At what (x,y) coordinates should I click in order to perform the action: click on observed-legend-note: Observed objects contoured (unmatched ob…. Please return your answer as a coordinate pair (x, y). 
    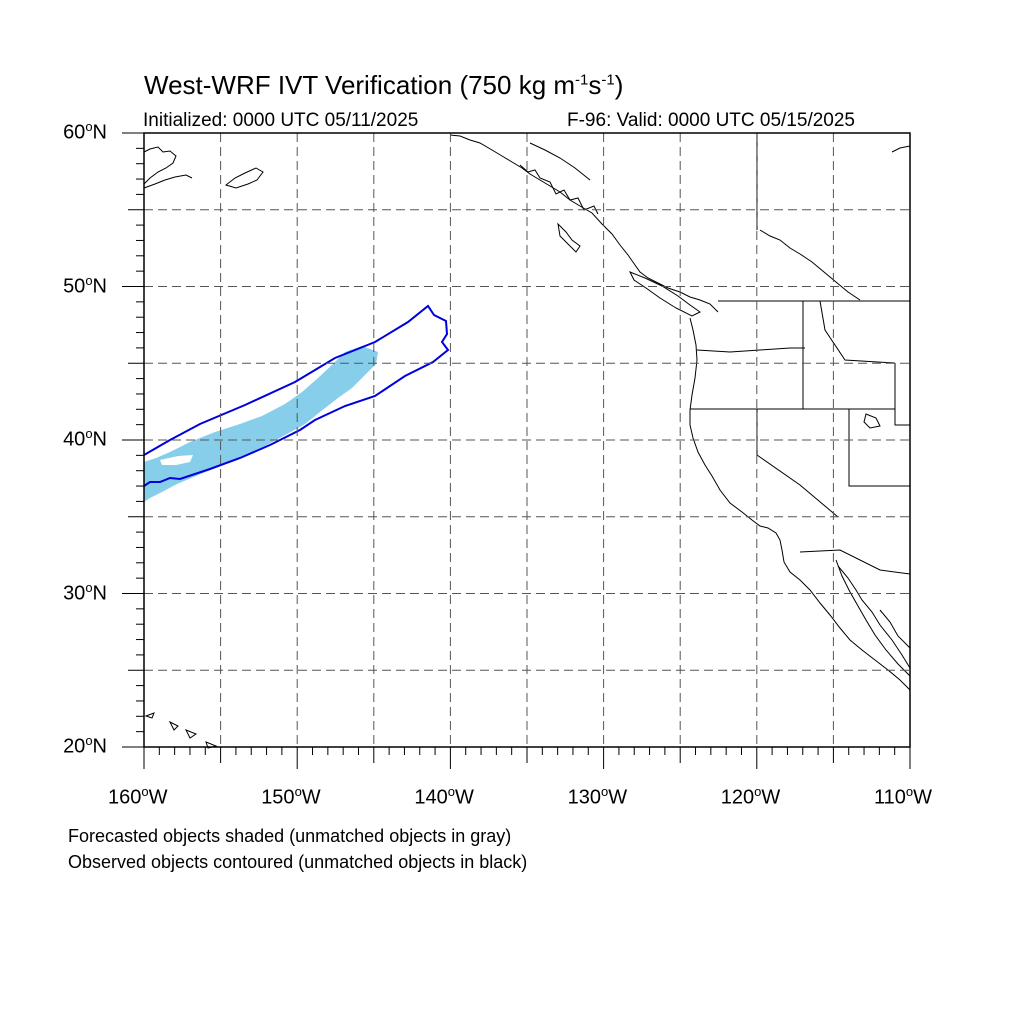
    Looking at the image, I should click on (298, 862).